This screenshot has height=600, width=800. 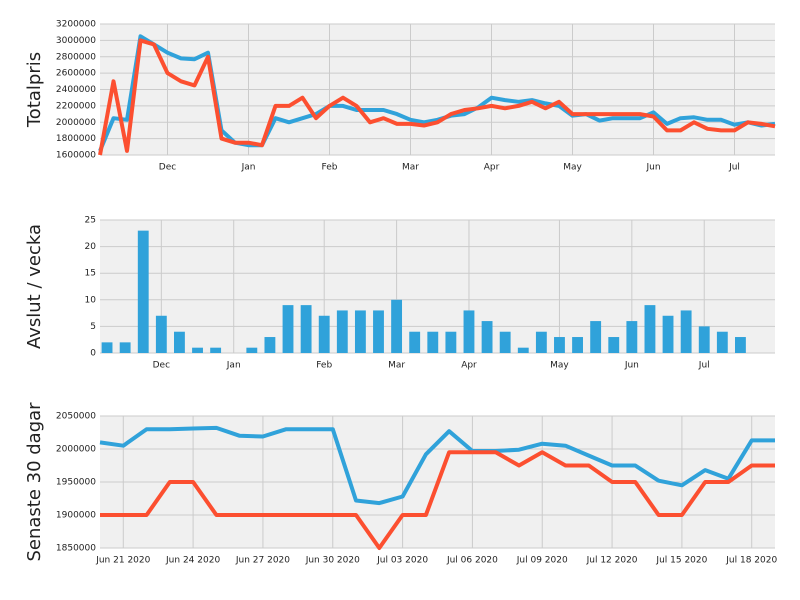 What do you see at coordinates (91, 247) in the screenshot?
I see `y-tick-label: 20` at bounding box center [91, 247].